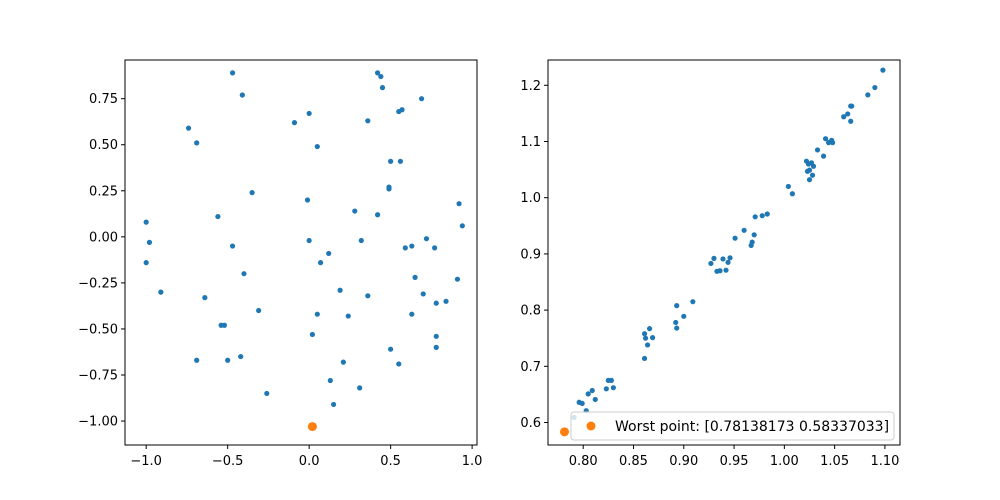 This screenshot has height=500, width=1000. Describe the element at coordinates (103, 191) in the screenshot. I see `y-tick-label: 0.25` at that location.